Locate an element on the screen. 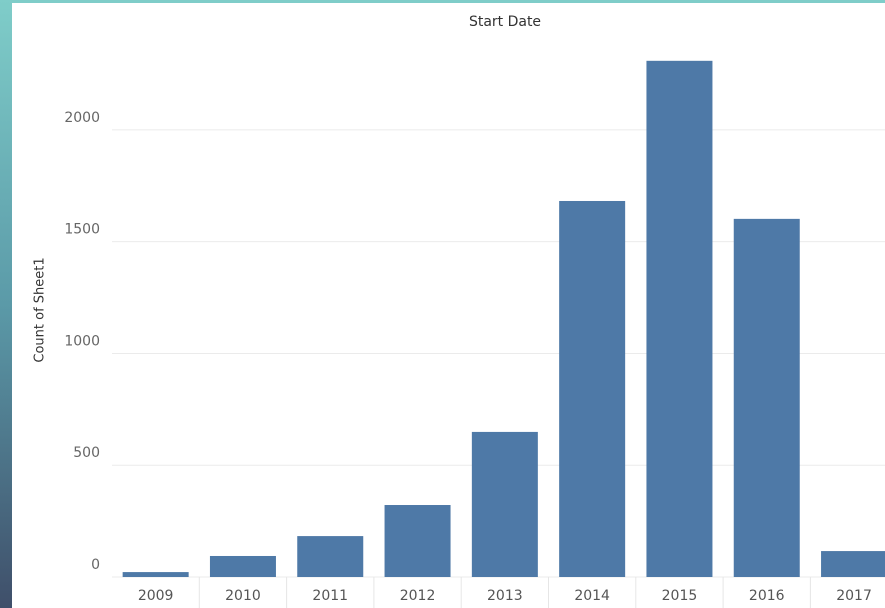 The image size is (885, 608). y-tick-label: 1500 is located at coordinates (82, 230).